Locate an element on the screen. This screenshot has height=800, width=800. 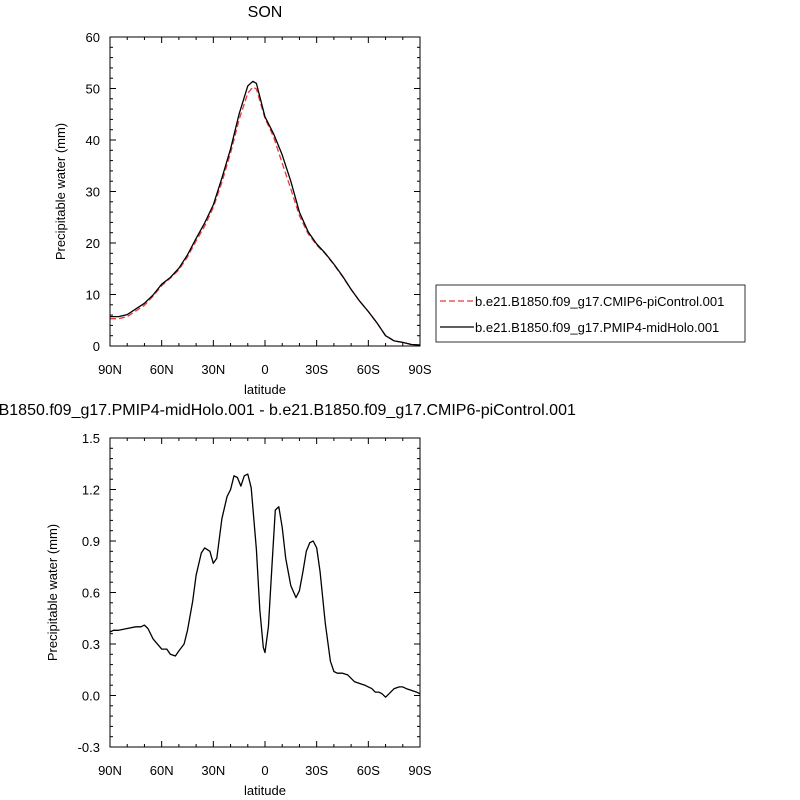
top-x-tick-label: 90N is located at coordinates (110, 369).